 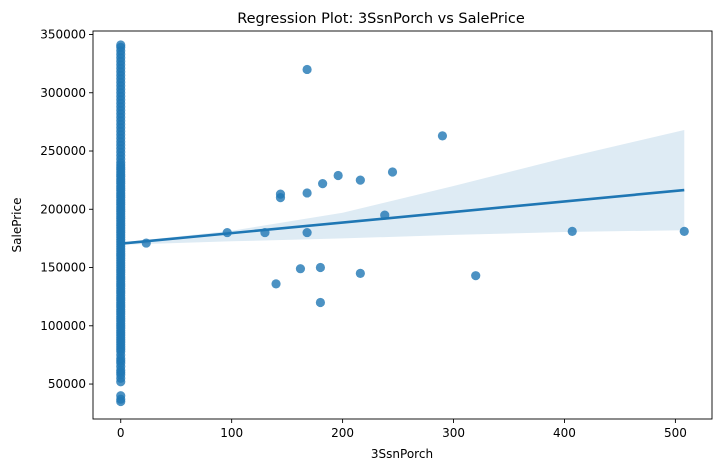 I want to click on x-tick-label: 400, so click(x=564, y=433).